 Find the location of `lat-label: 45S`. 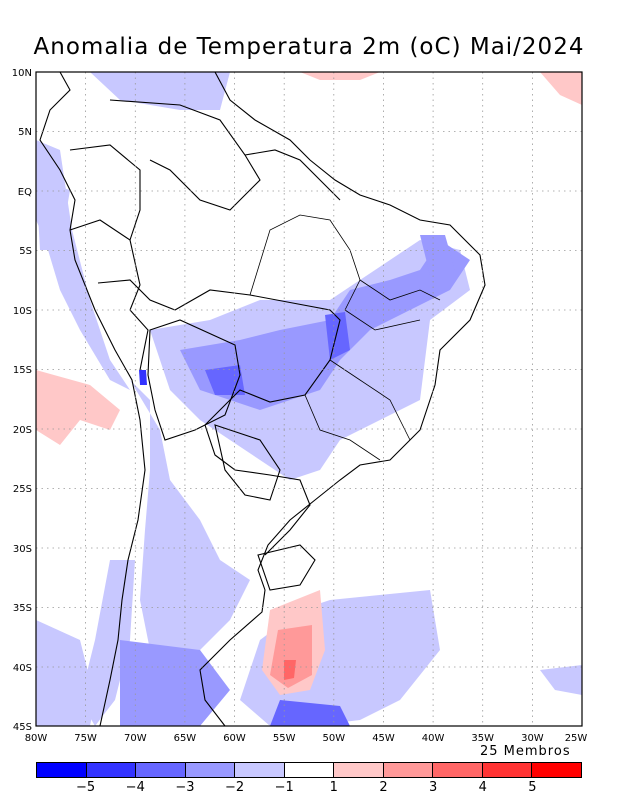

lat-label: 45S is located at coordinates (22, 727).